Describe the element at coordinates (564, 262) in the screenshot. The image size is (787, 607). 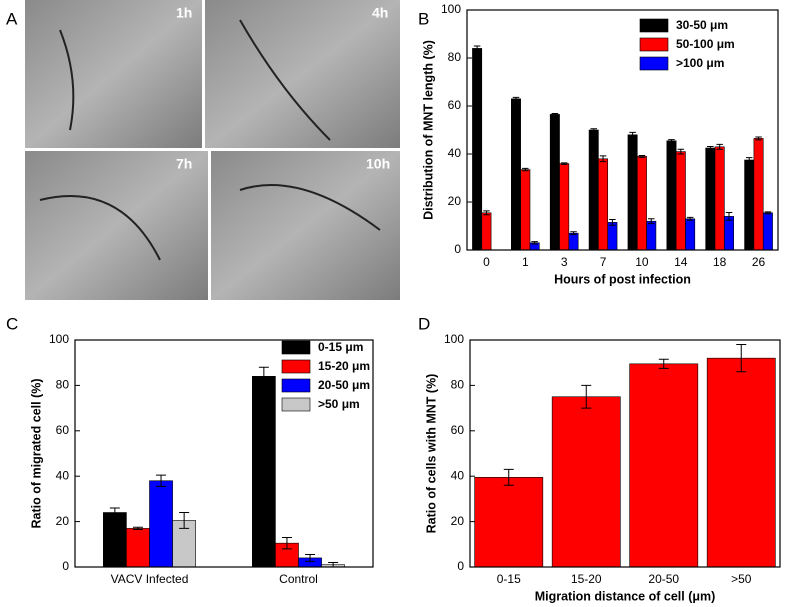
I see `x-tick-label: 3` at that location.